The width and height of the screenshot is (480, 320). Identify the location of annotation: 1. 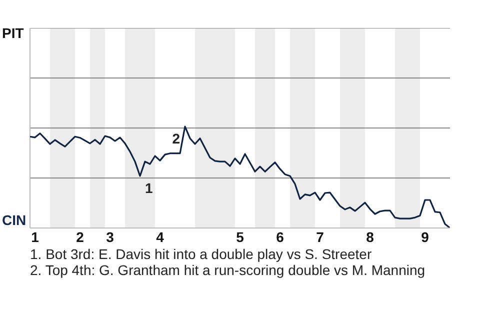
(149, 188).